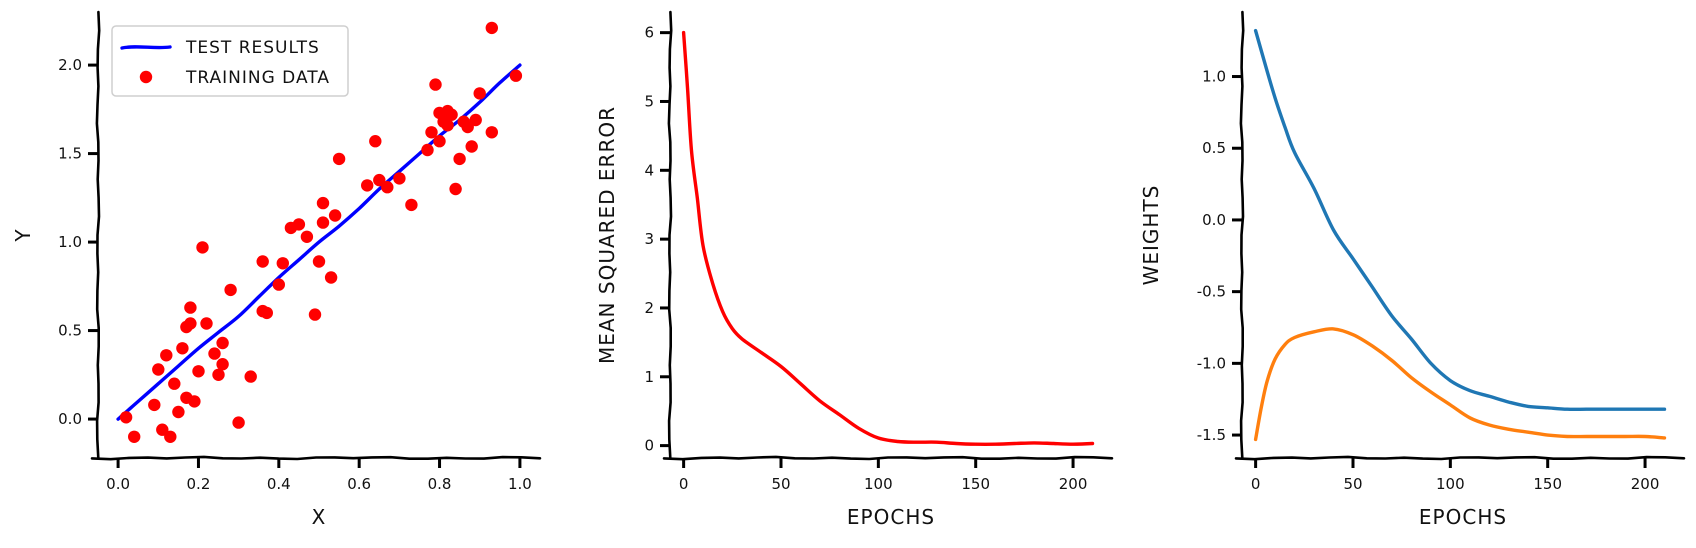  Describe the element at coordinates (199, 484) in the screenshot. I see `x-tick-label: 0.2` at that location.